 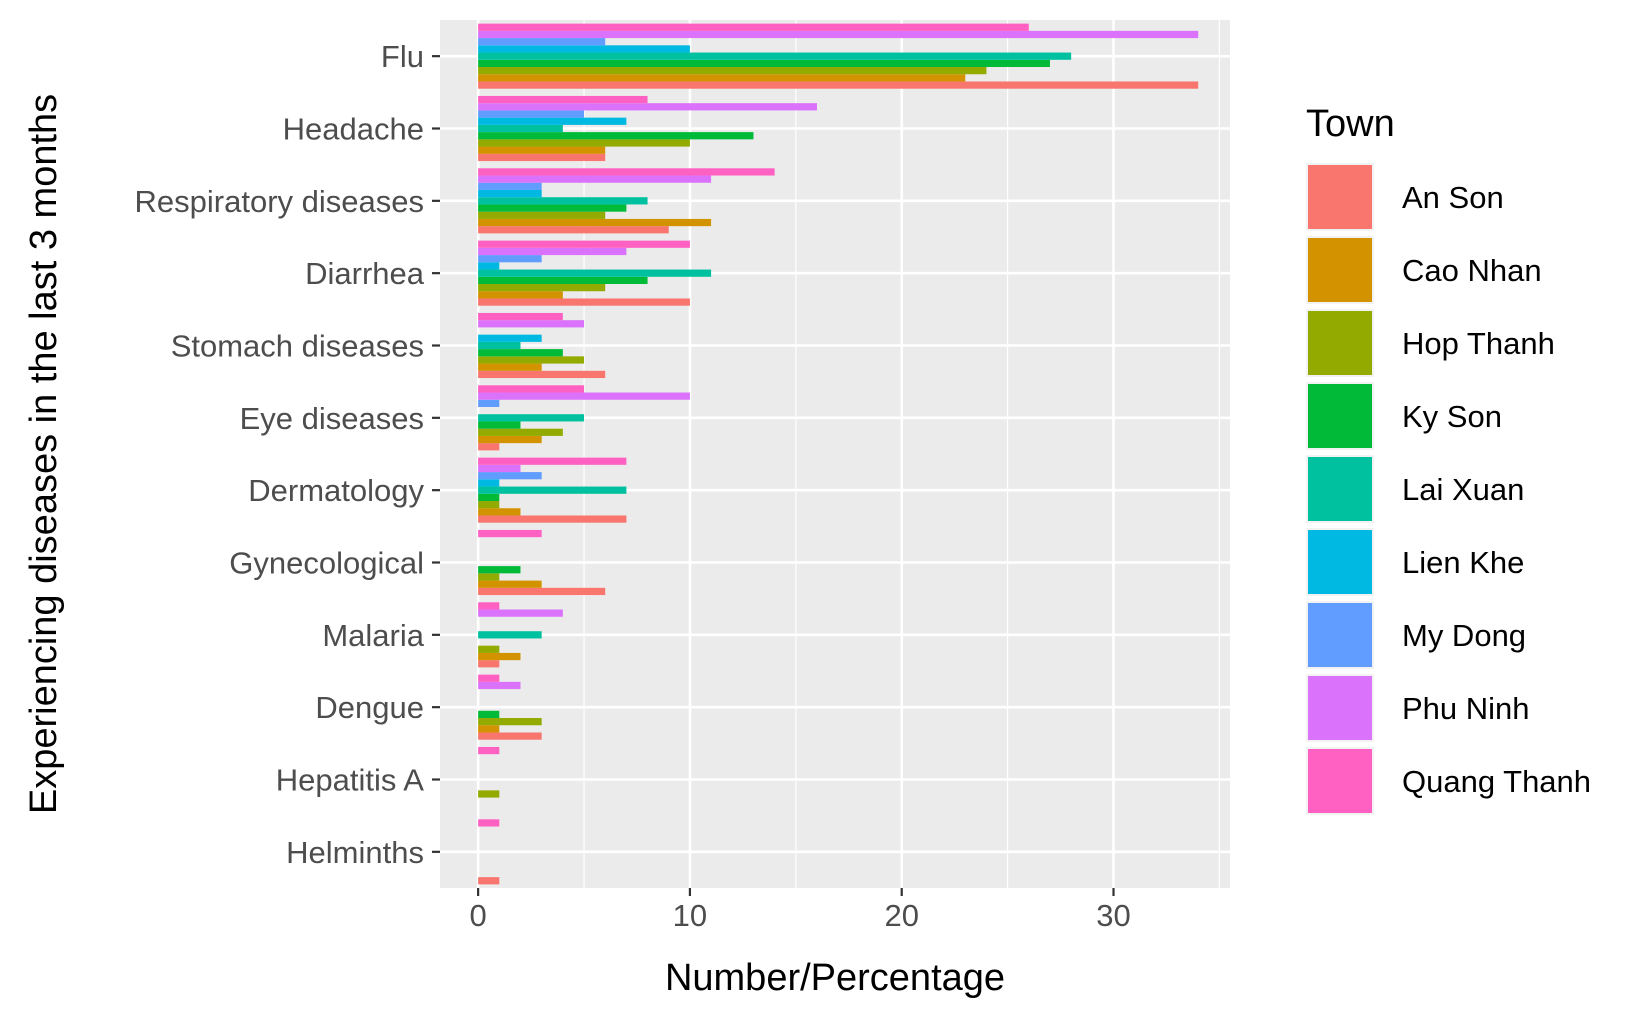 What do you see at coordinates (1340, 635) in the screenshot?
I see `legend-key-my-dong` at bounding box center [1340, 635].